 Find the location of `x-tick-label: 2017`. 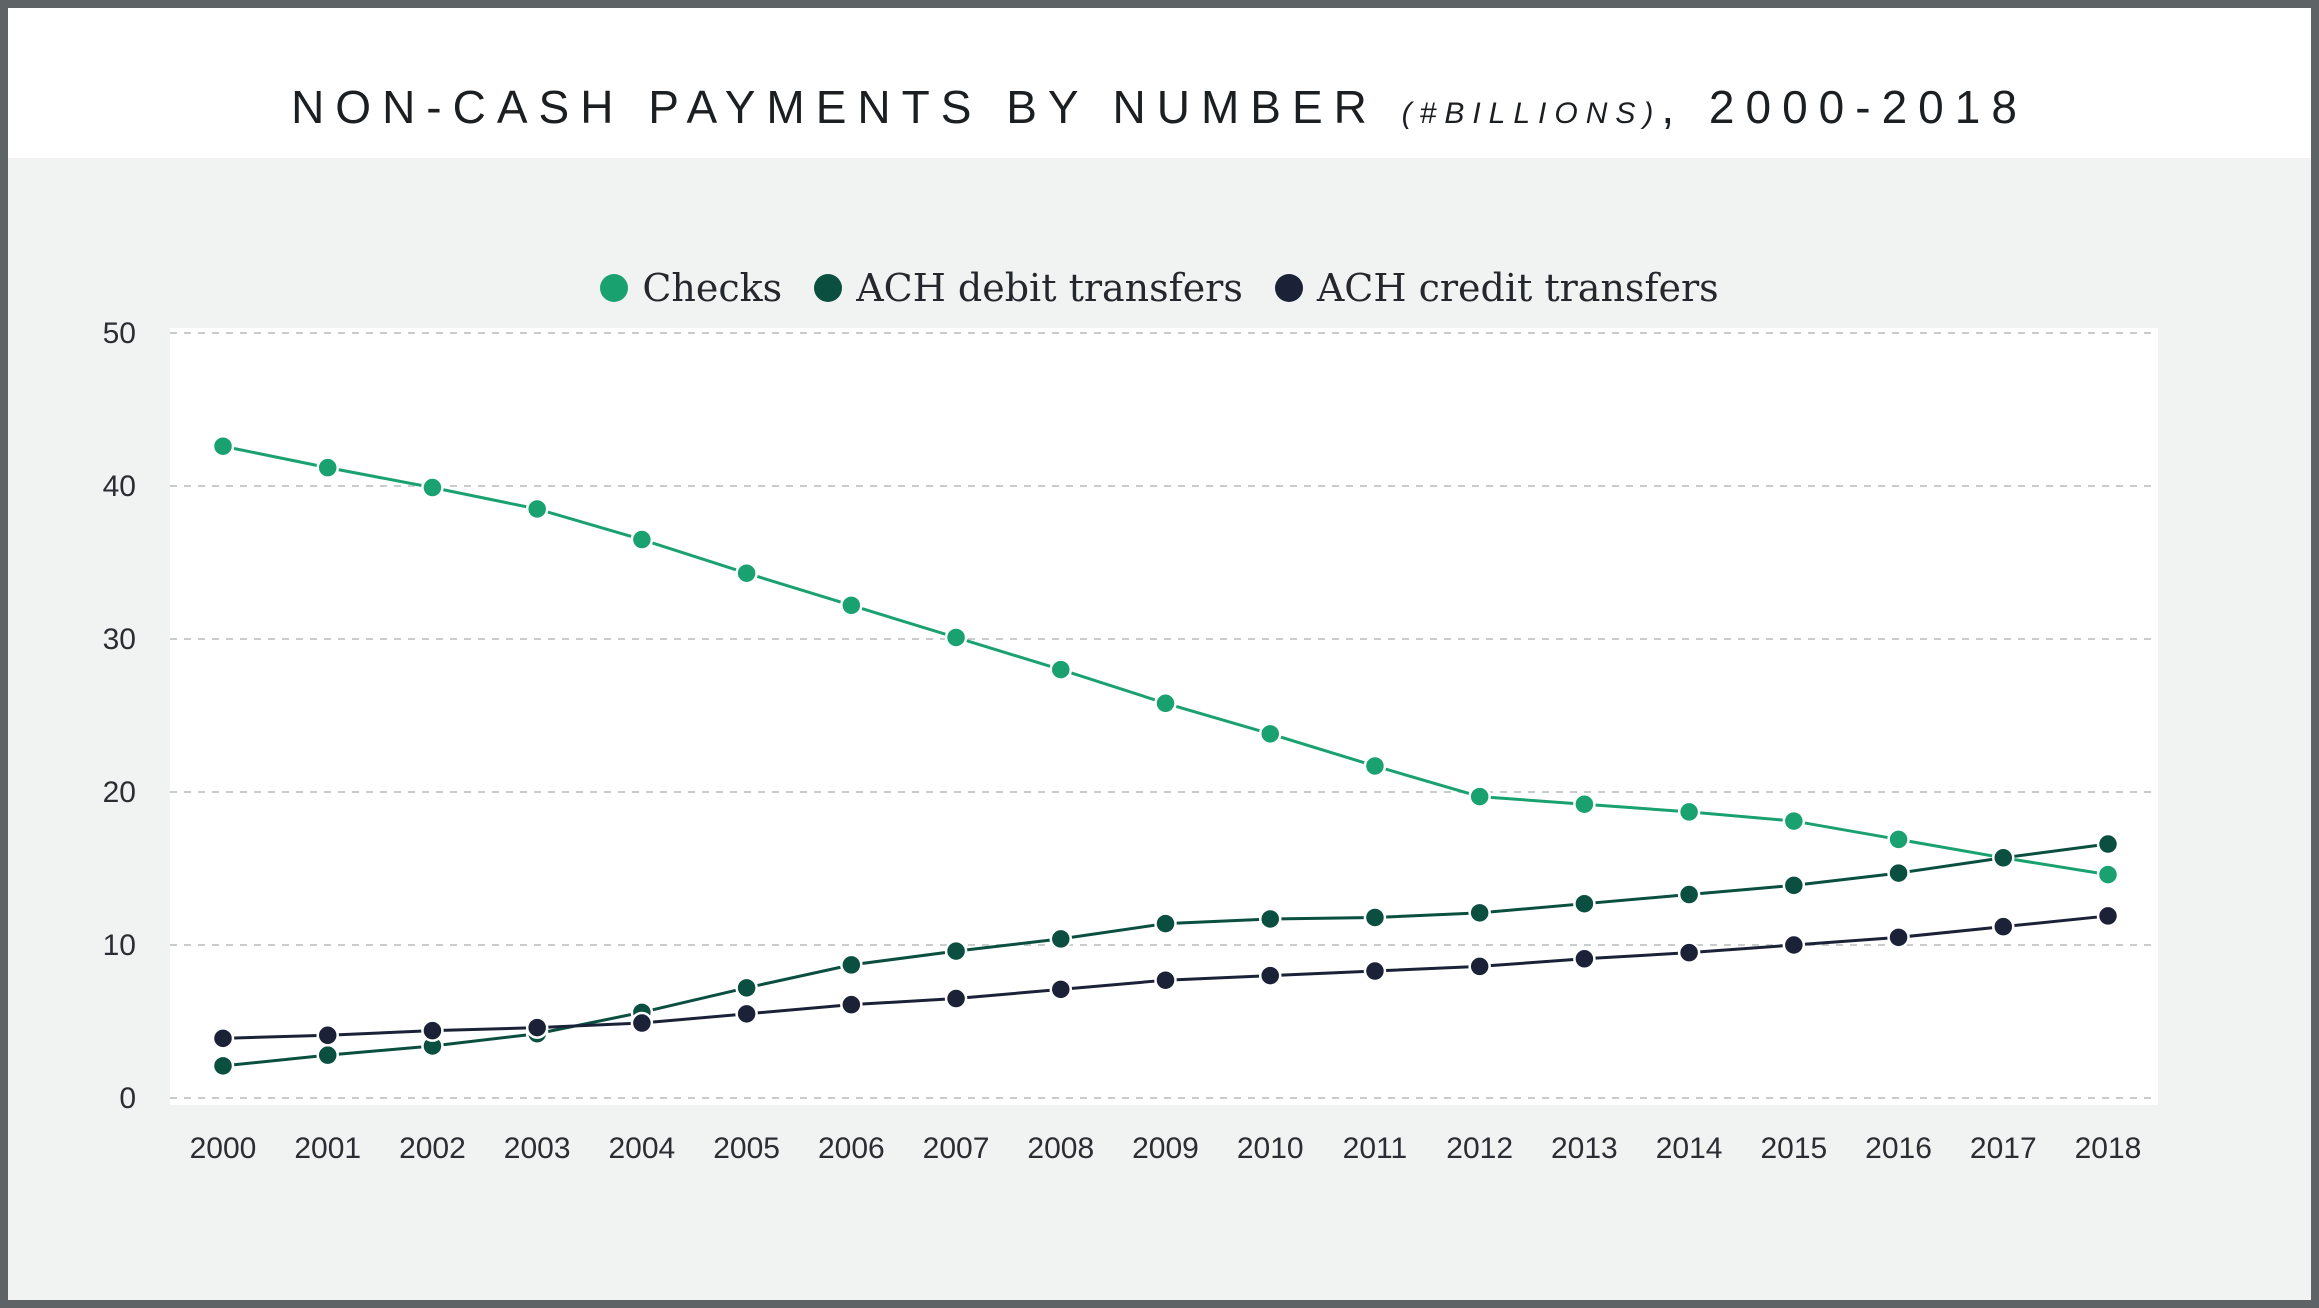

x-tick-label: 2017 is located at coordinates (2003, 1148).